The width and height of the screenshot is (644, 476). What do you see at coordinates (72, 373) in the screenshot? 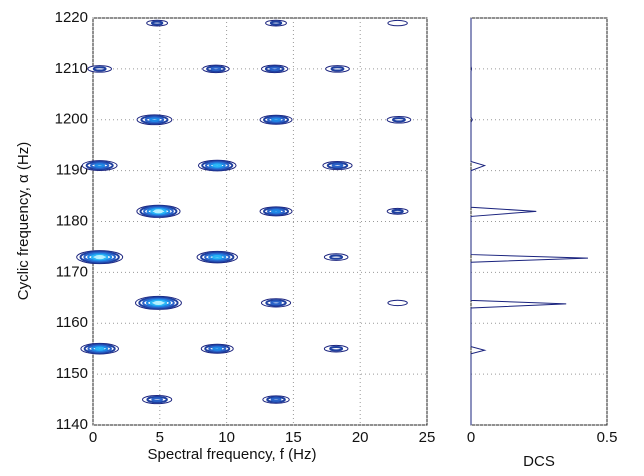
I see `y-tick-label: 1150` at bounding box center [72, 373].